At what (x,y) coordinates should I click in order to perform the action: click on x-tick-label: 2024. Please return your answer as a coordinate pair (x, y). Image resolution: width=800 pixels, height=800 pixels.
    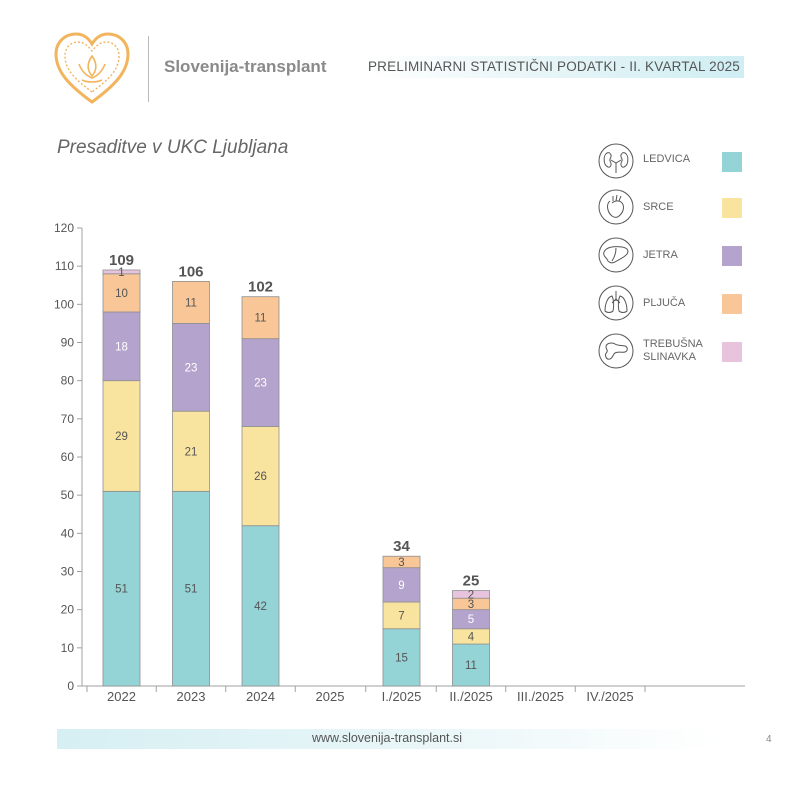
    Looking at the image, I should click on (260, 696).